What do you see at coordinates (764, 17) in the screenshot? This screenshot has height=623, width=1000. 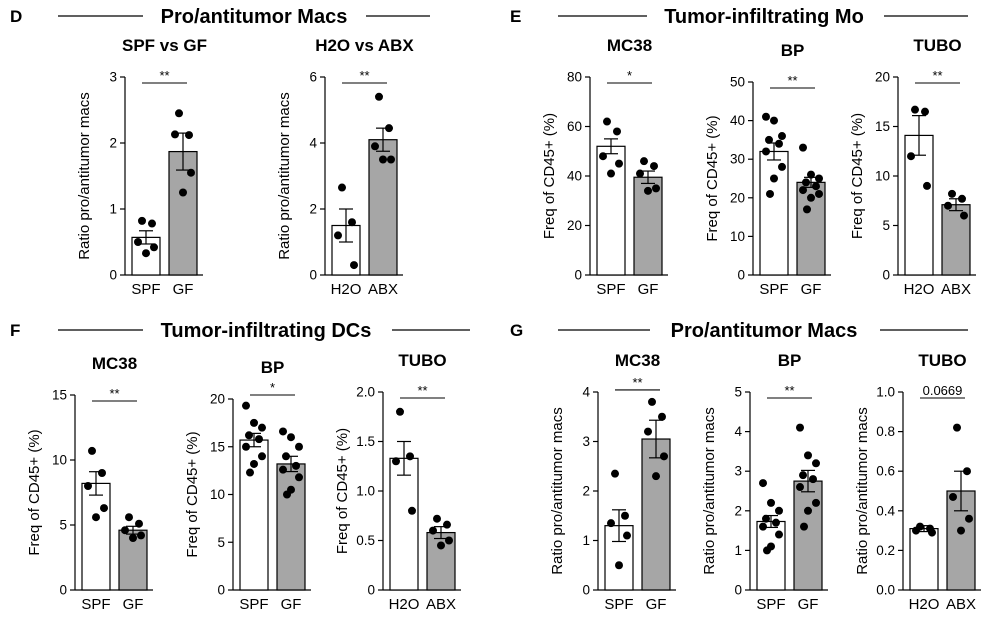 I see `section-e-title: Tumor-infiltrating Mo` at bounding box center [764, 17].